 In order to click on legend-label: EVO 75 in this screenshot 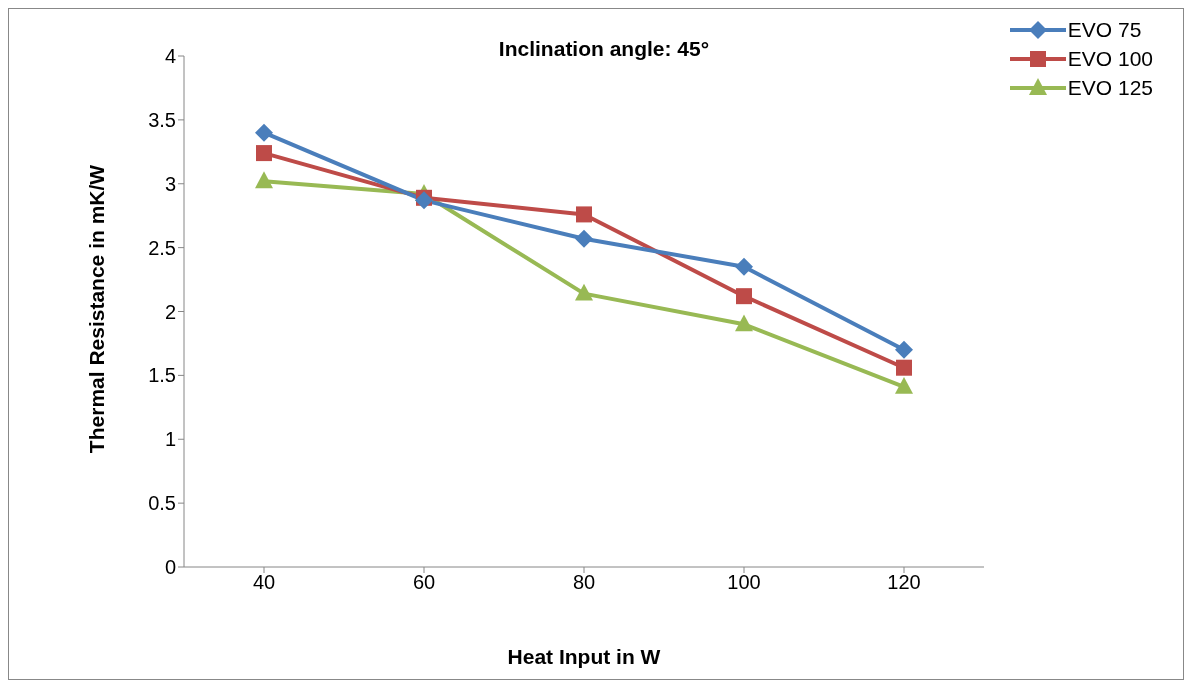, I will do `click(1104, 29)`.